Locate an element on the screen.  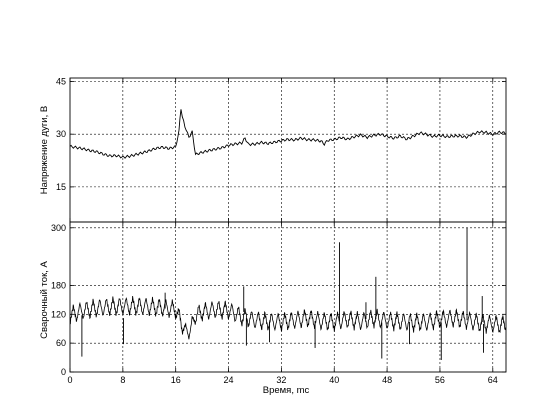
current-x-tick-label: 32 is located at coordinates (281, 380).